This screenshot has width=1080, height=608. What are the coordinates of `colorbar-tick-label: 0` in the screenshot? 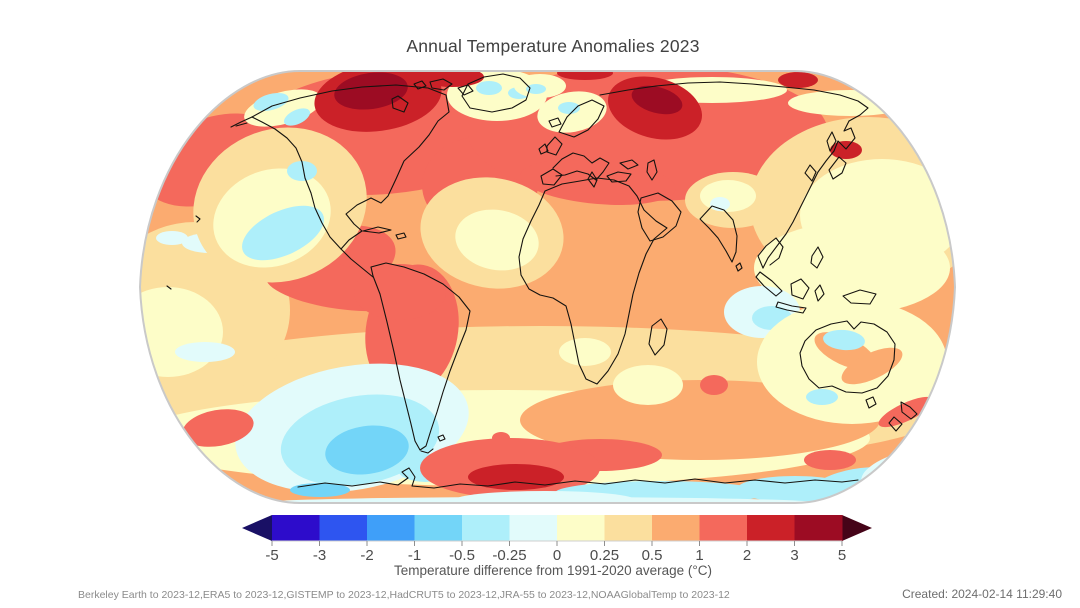 It's located at (557, 555).